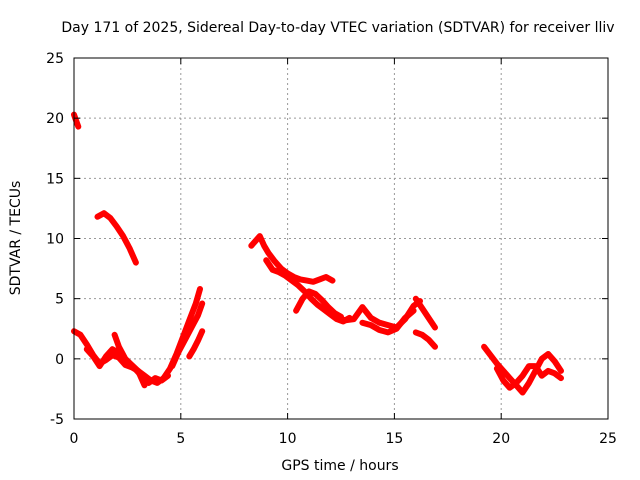 The height and width of the screenshot is (480, 640). I want to click on x-tick-label: 15, so click(394, 439).